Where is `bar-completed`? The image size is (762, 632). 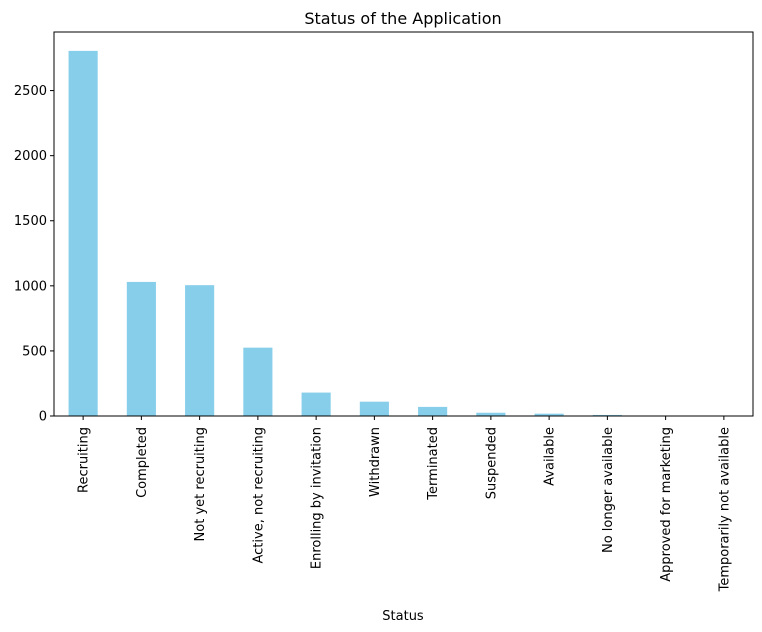
bar-completed is located at coordinates (141, 348).